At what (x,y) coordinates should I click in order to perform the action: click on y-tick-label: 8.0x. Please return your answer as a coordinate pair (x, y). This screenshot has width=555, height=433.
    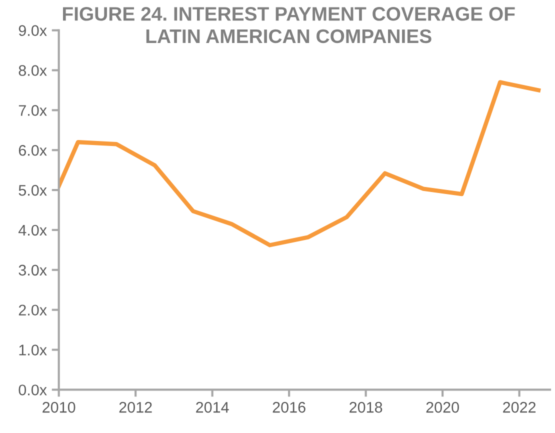
    Looking at the image, I should click on (32, 70).